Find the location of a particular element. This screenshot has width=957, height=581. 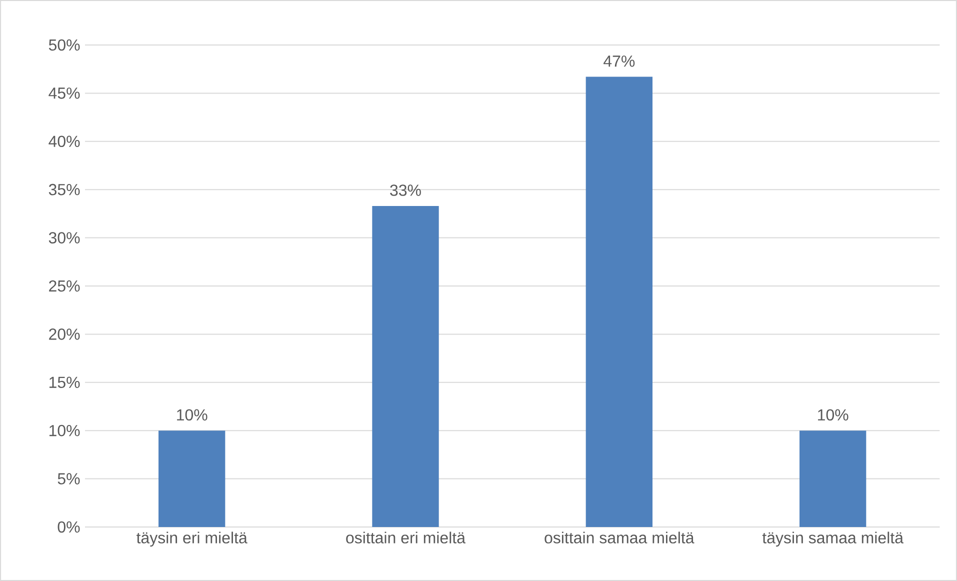

x-tick-label: täysin samaa mieltä is located at coordinates (833, 539).